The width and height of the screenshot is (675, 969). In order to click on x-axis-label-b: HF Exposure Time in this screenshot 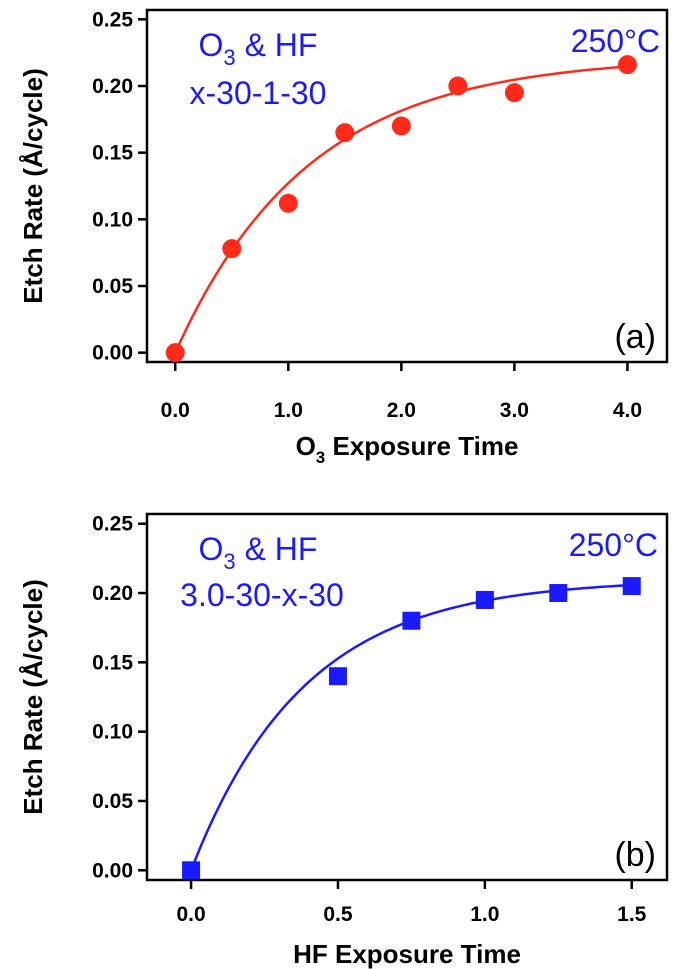, I will do `click(407, 954)`.